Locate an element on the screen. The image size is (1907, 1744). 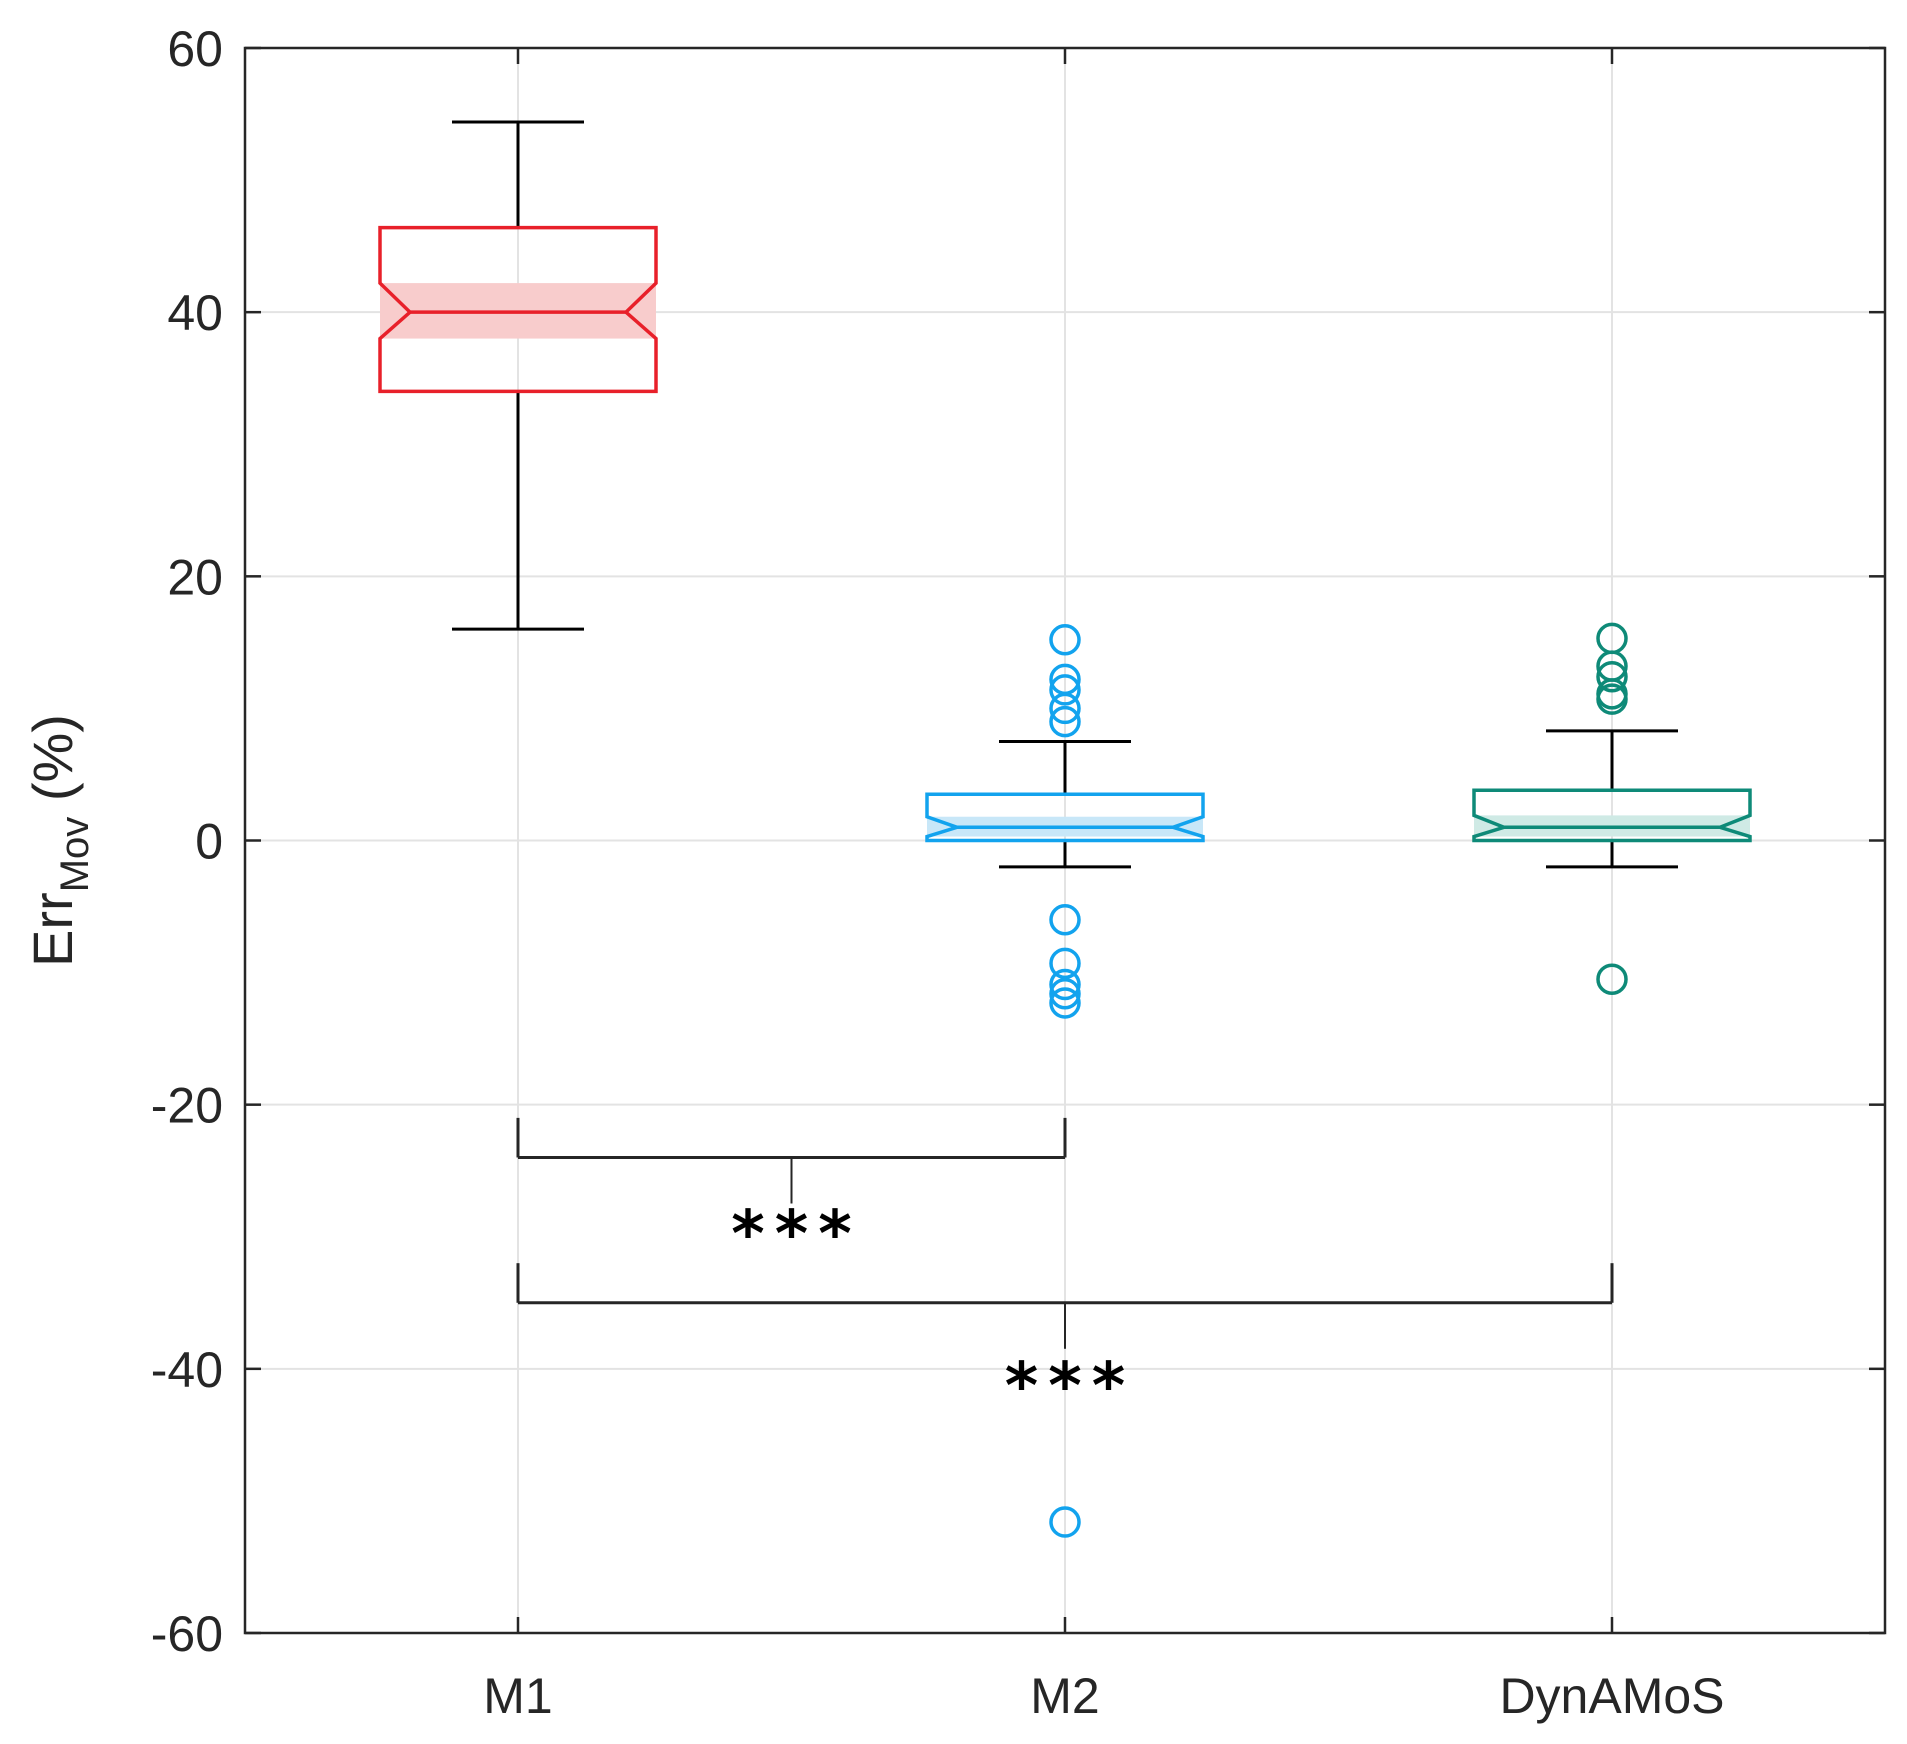
x-tick-label: M2 is located at coordinates (1064, 1696).